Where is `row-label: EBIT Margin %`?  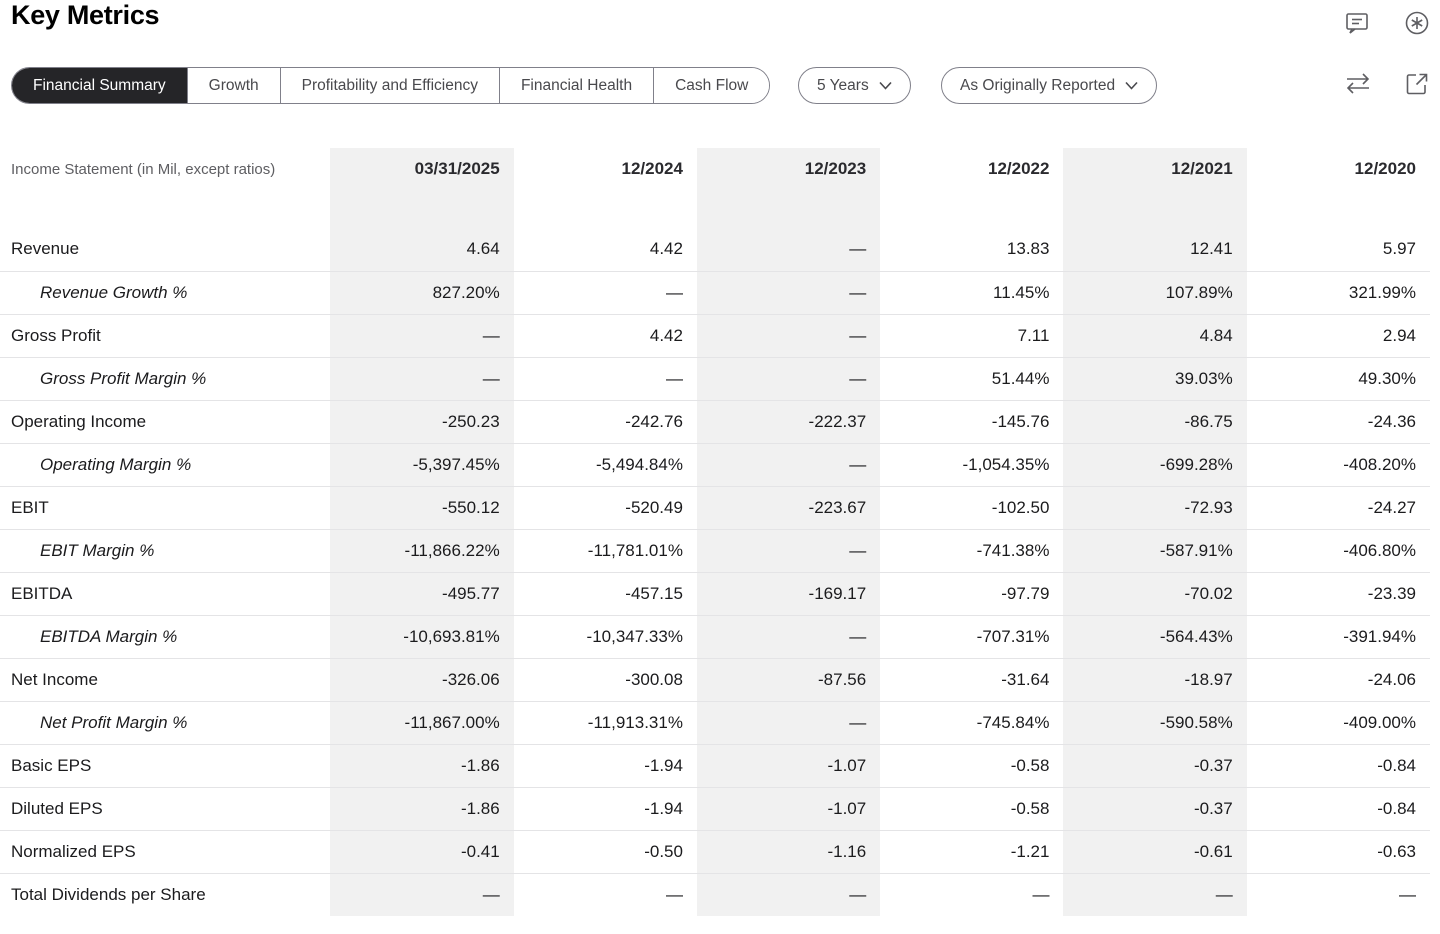 row-label: EBIT Margin % is located at coordinates (165, 551).